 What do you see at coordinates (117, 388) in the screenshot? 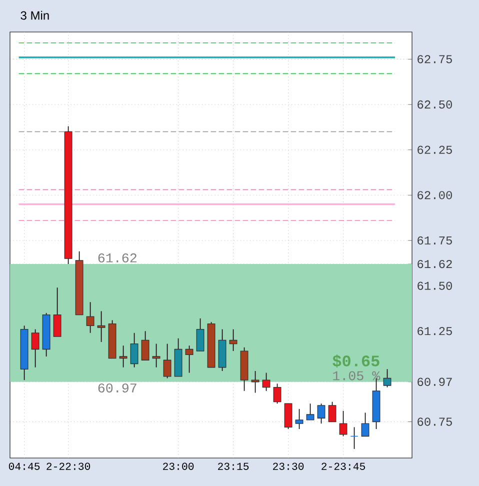
I see `annotation: 60.97` at bounding box center [117, 388].